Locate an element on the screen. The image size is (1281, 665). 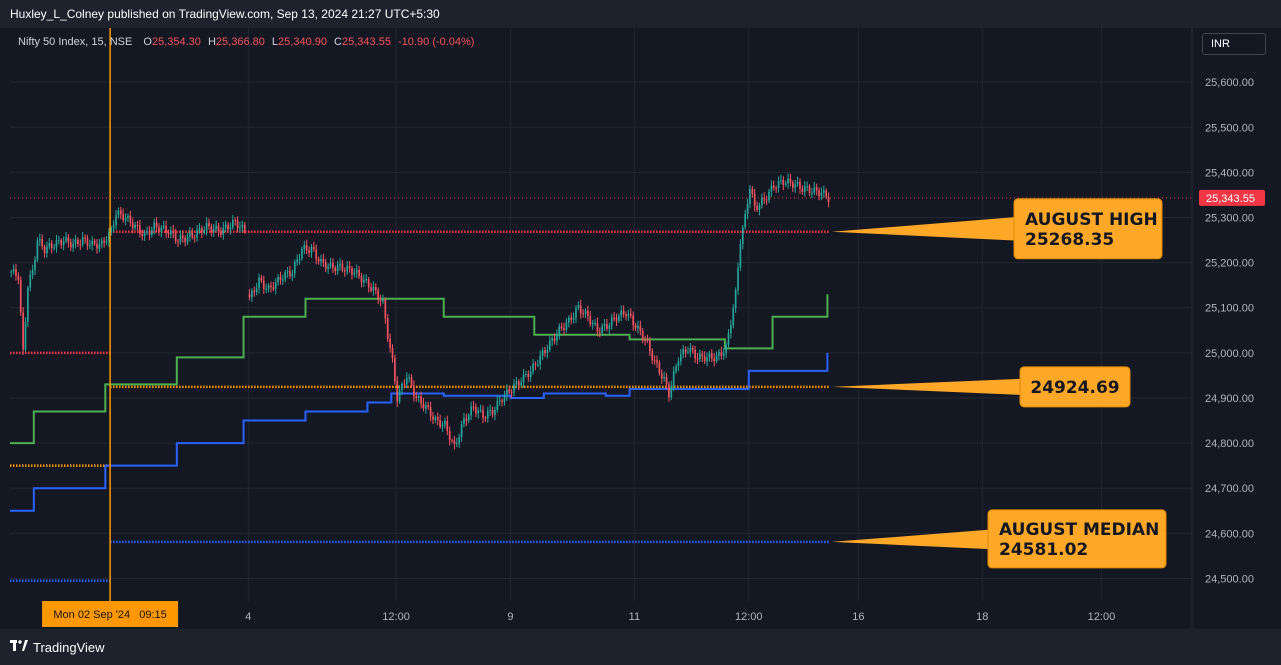
x-axis: 4 12:00 9 11 12:00 16 18 12:00 is located at coordinates (680, 617).